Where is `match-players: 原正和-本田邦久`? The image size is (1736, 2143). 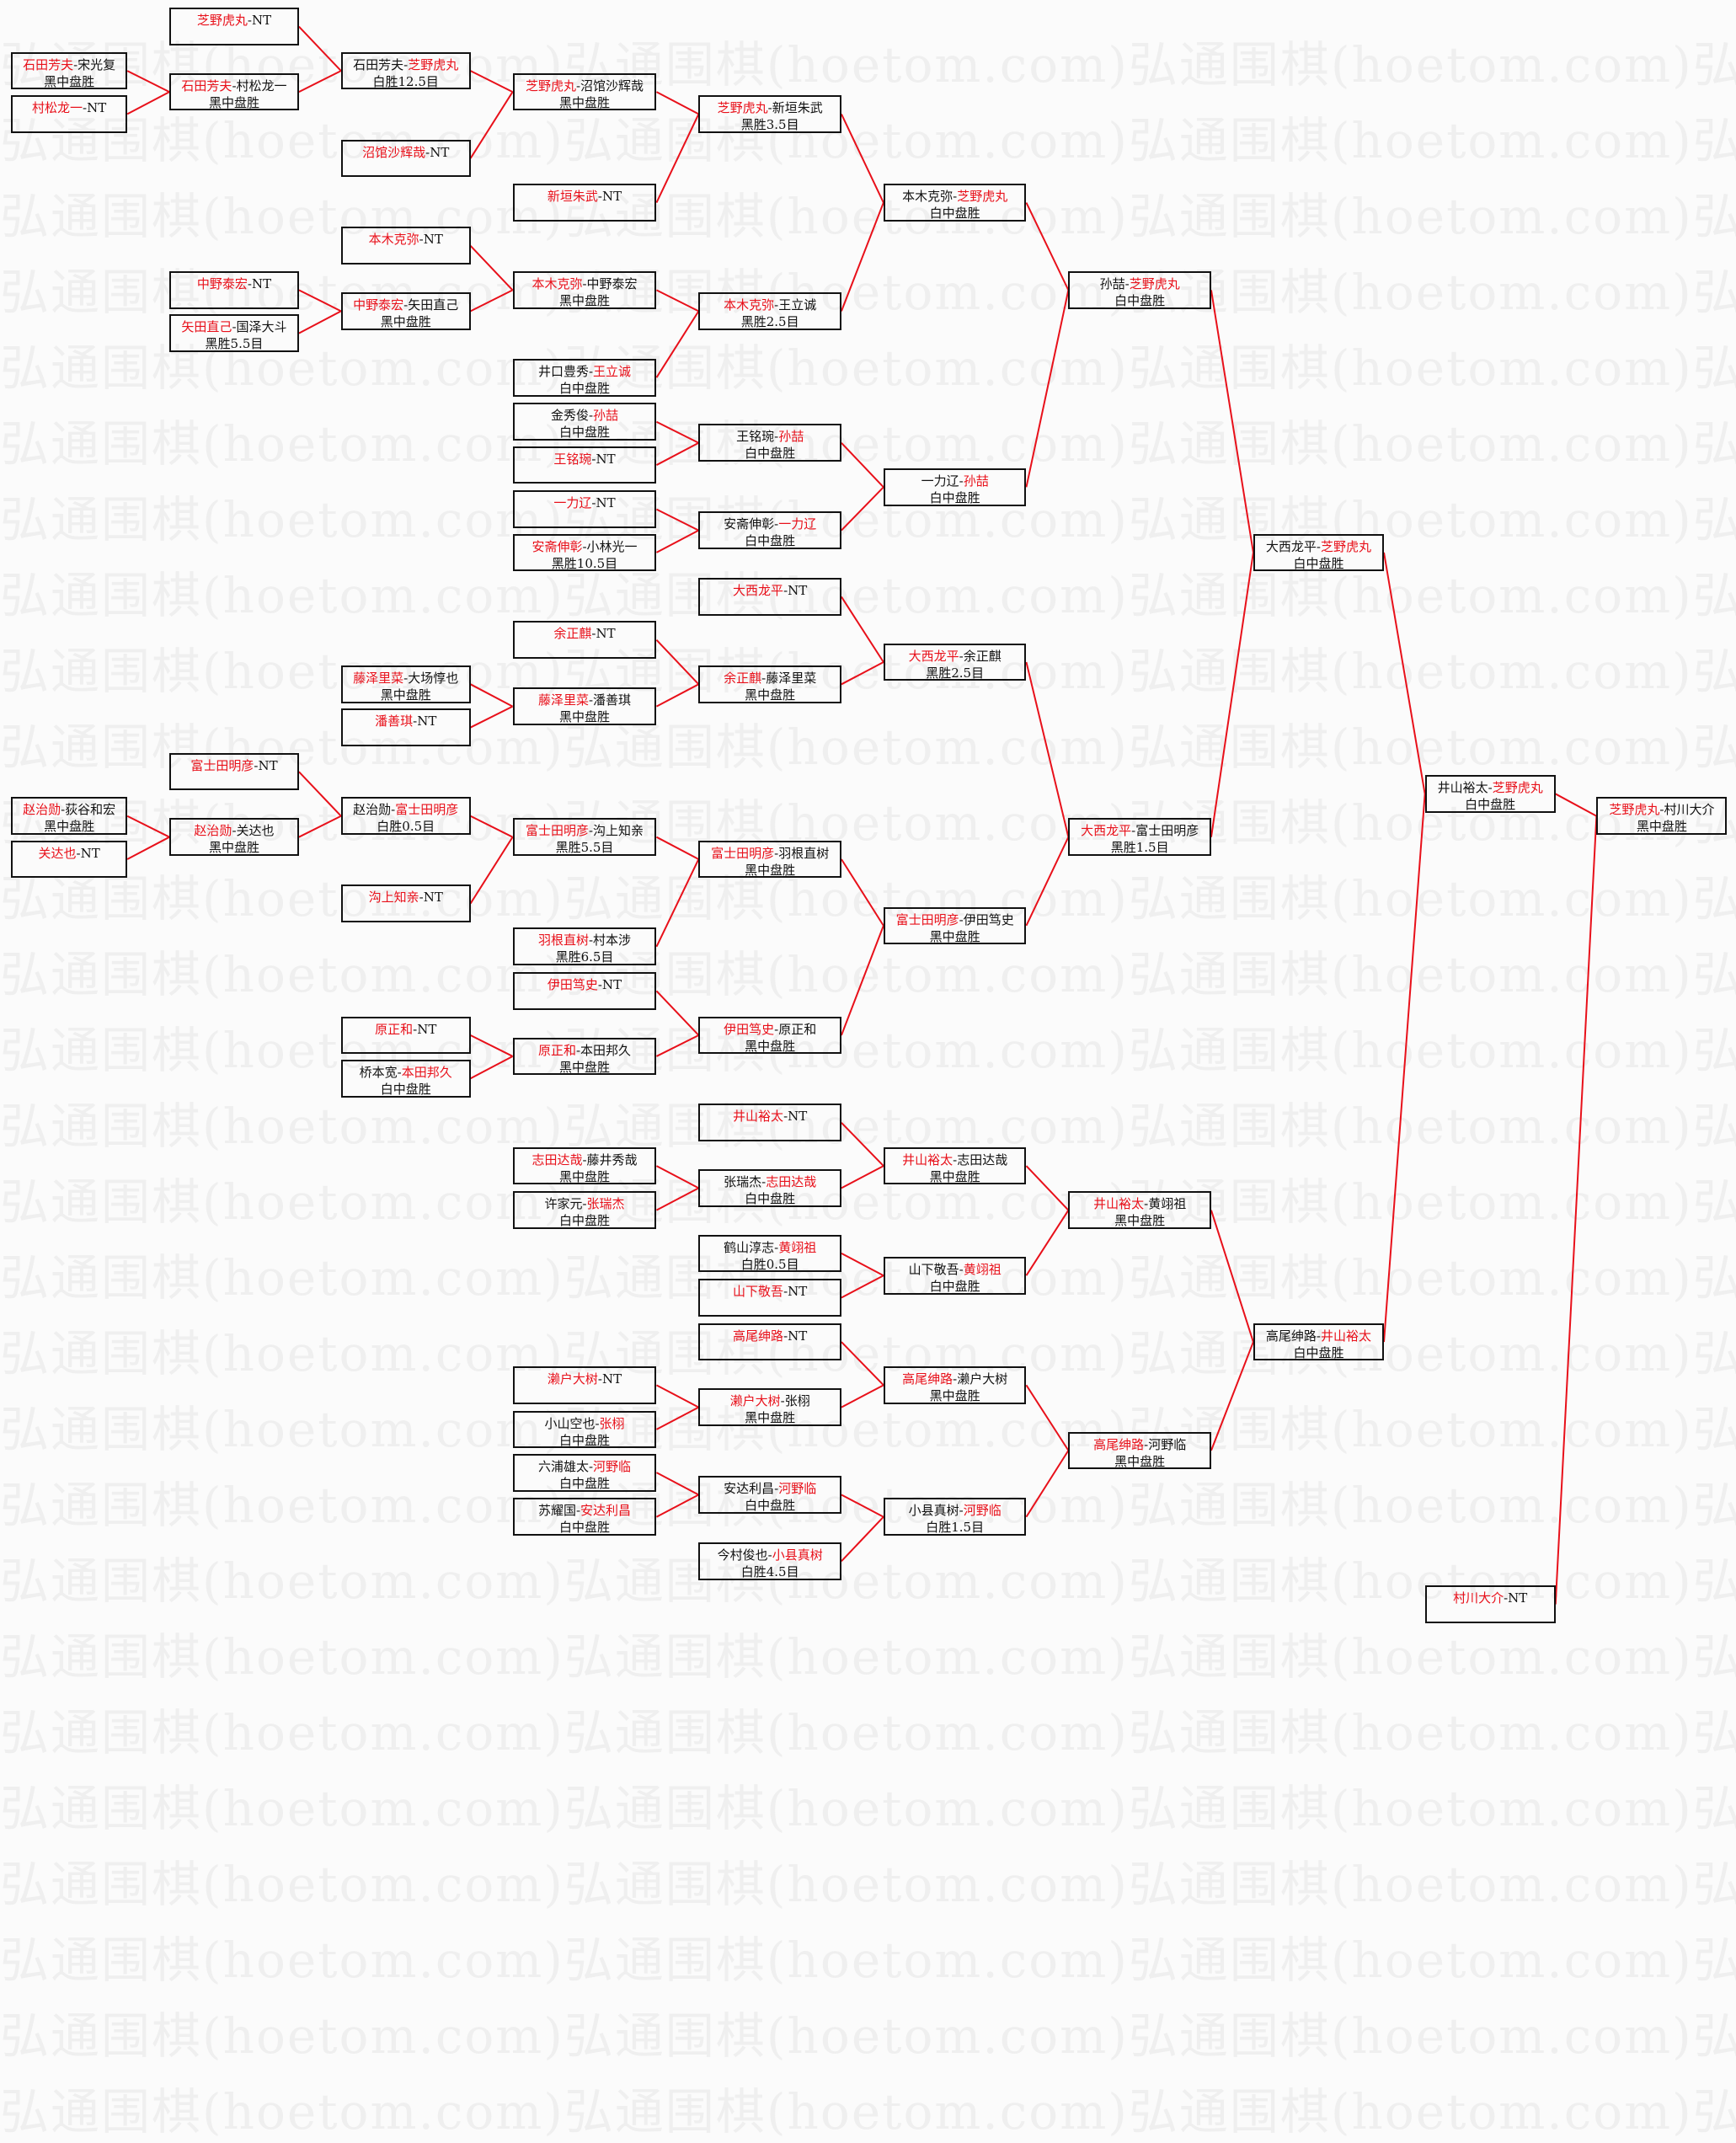
match-players: 原正和-本田邦久 is located at coordinates (585, 1050).